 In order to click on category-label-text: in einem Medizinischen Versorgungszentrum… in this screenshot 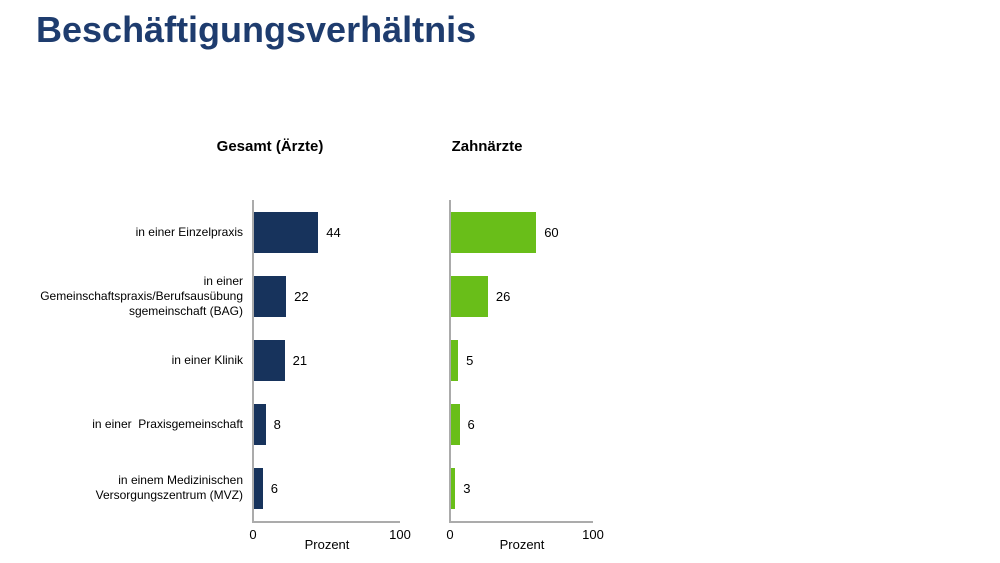, I will do `click(169, 487)`.